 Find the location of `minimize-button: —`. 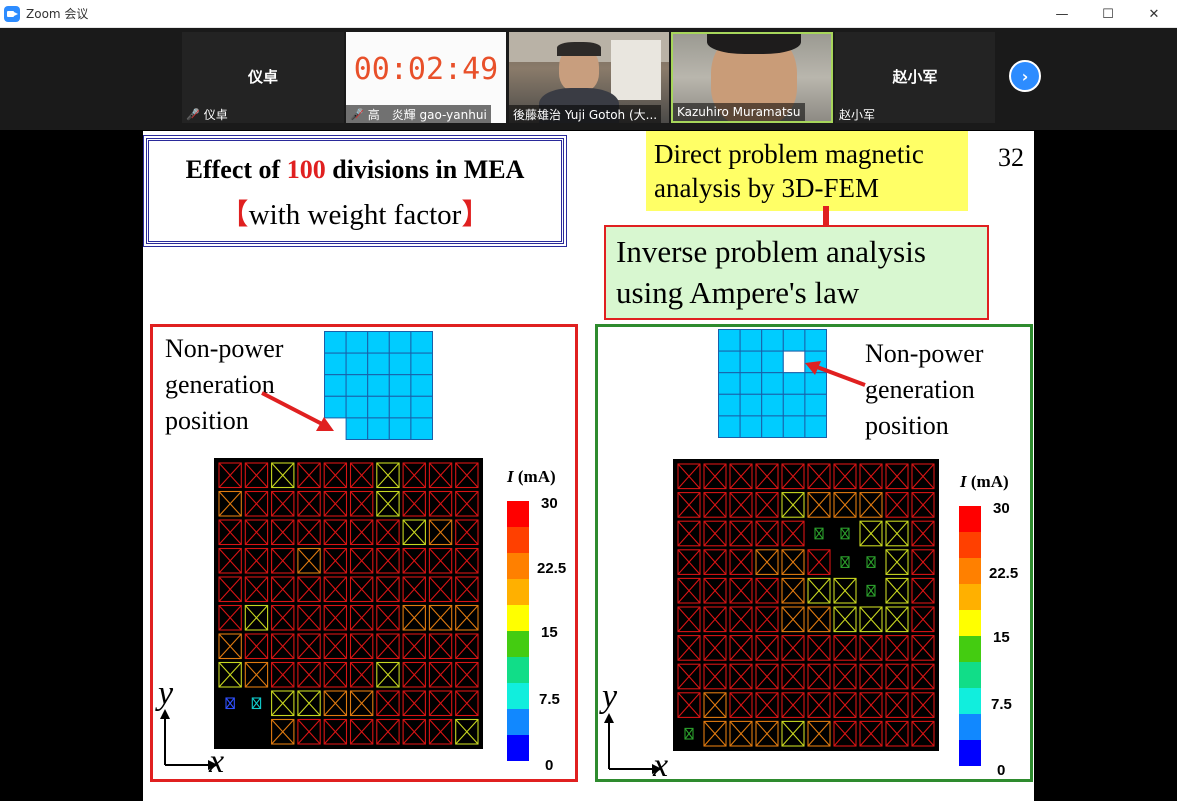

minimize-button: — is located at coordinates (1062, 14).